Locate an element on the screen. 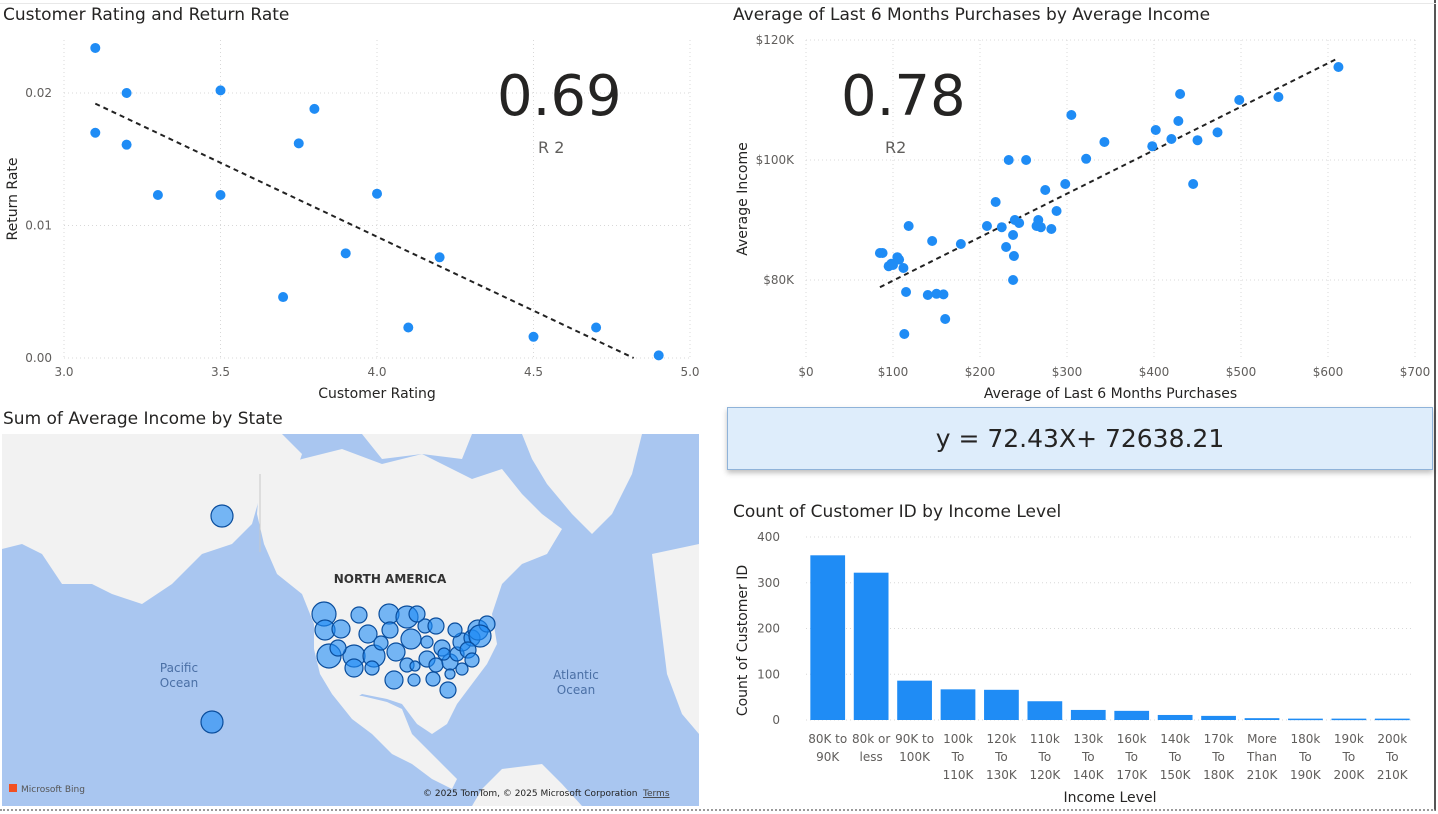 The height and width of the screenshot is (814, 1438). x-tick-label: 150K is located at coordinates (1176, 775).